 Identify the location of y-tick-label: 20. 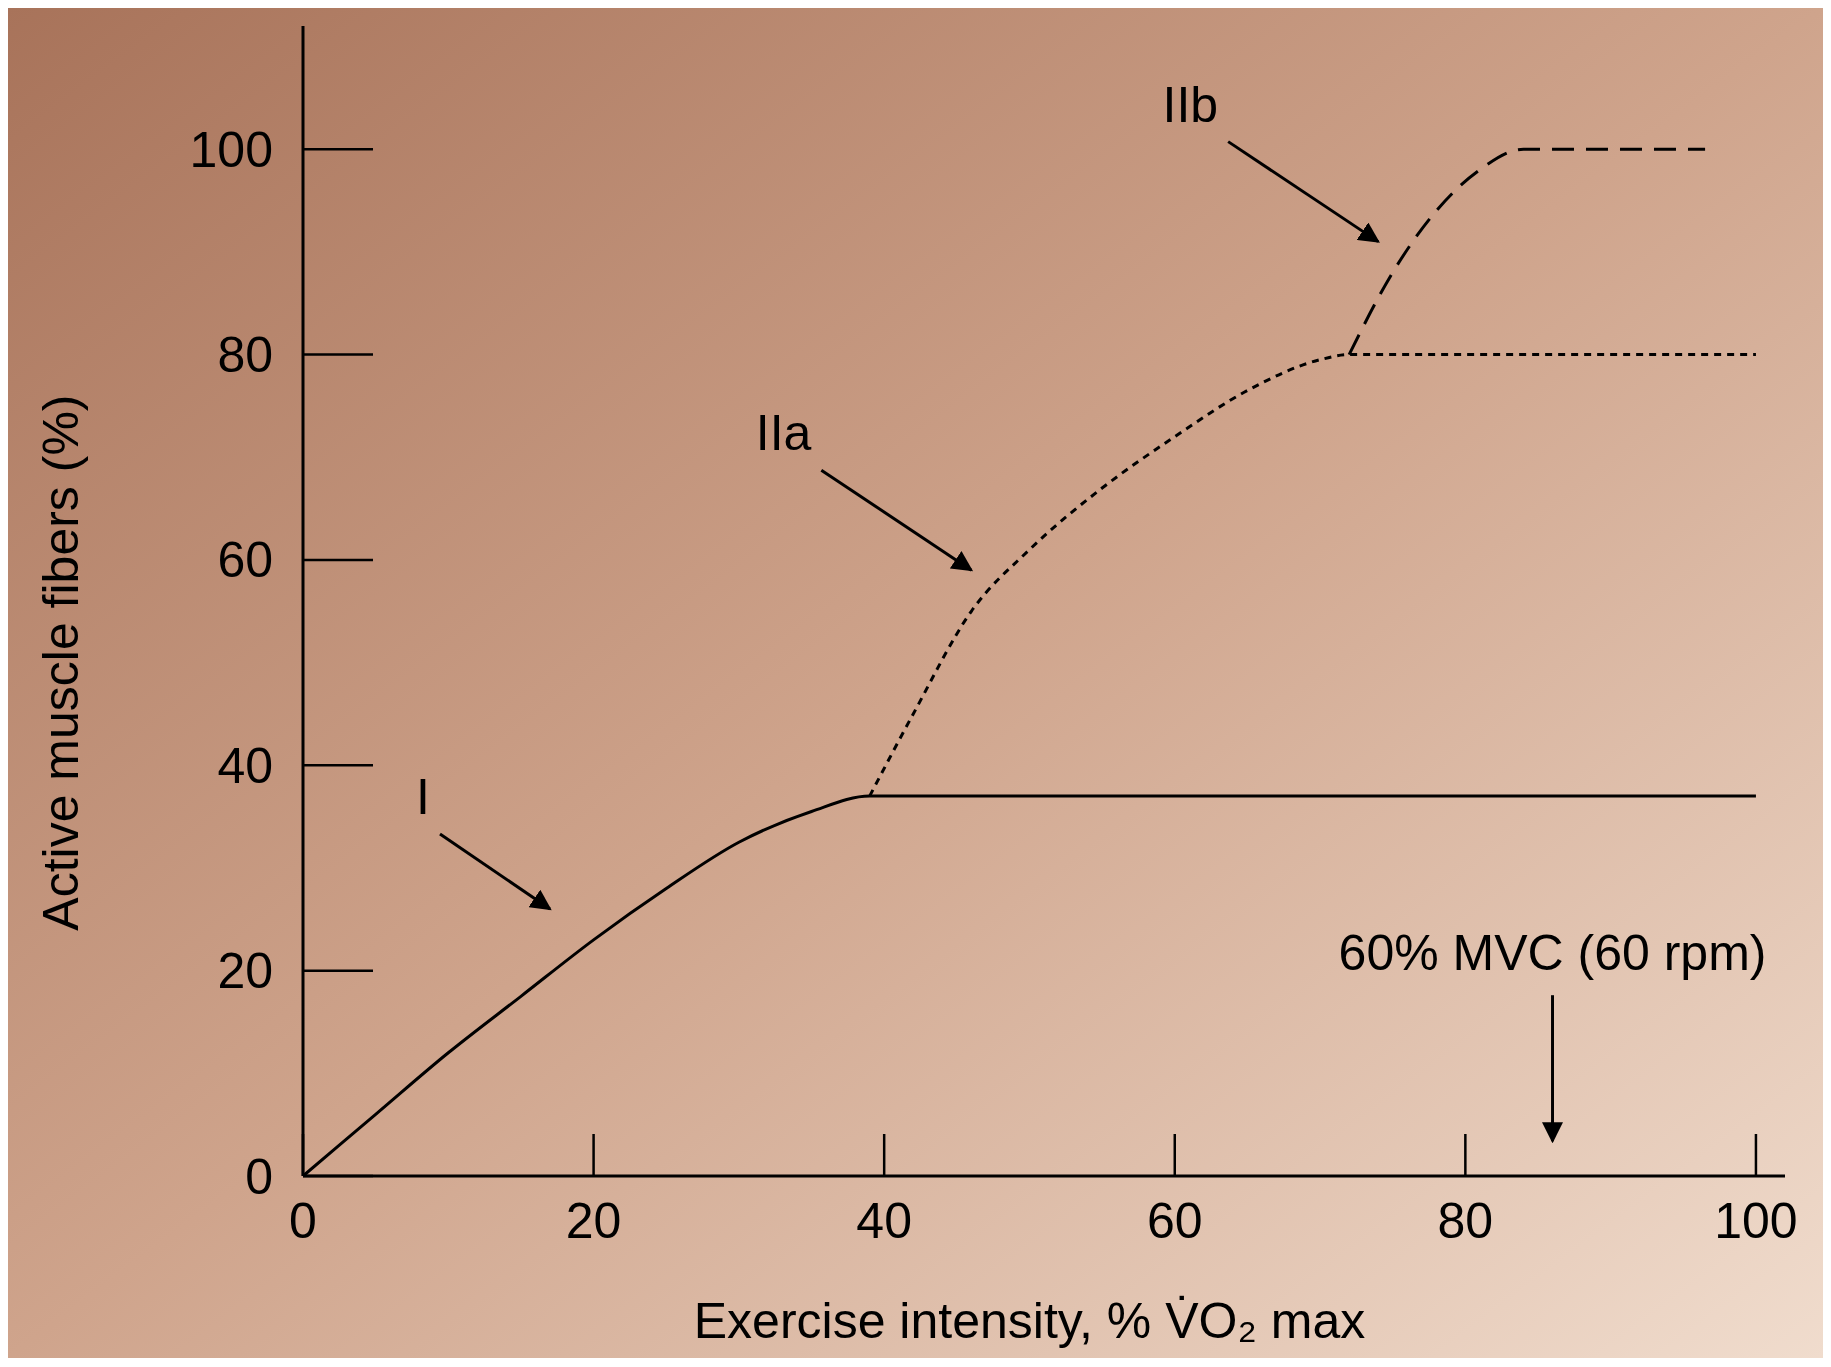
(245, 971).